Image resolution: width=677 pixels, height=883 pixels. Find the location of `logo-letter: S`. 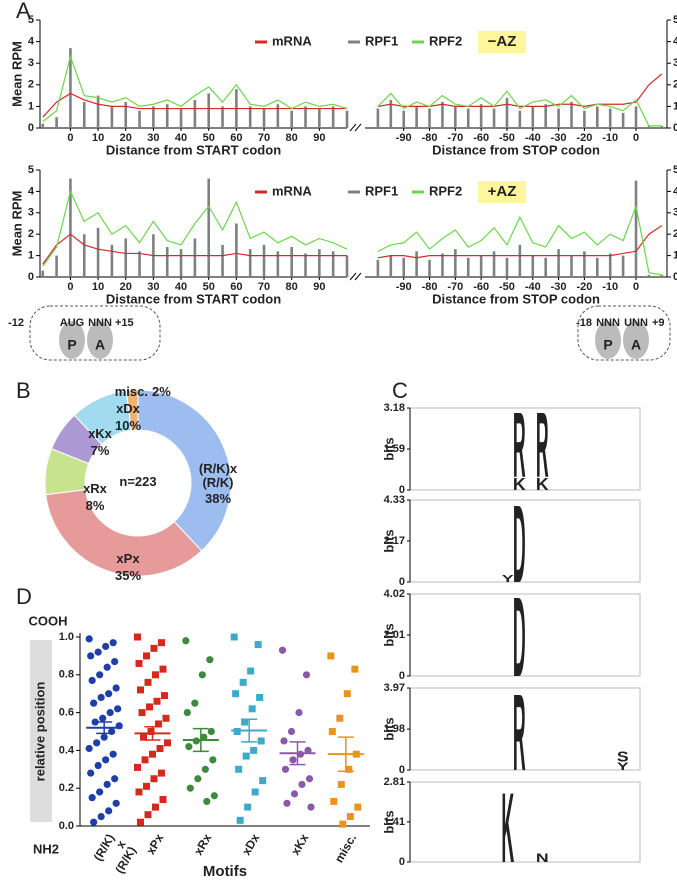

logo-letter: S is located at coordinates (623, 757).